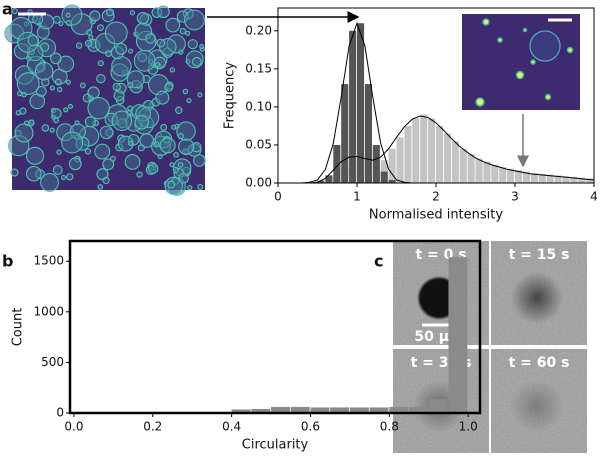 This screenshot has width=600, height=459. What do you see at coordinates (7, 9) in the screenshot?
I see `panel-label: a` at bounding box center [7, 9].